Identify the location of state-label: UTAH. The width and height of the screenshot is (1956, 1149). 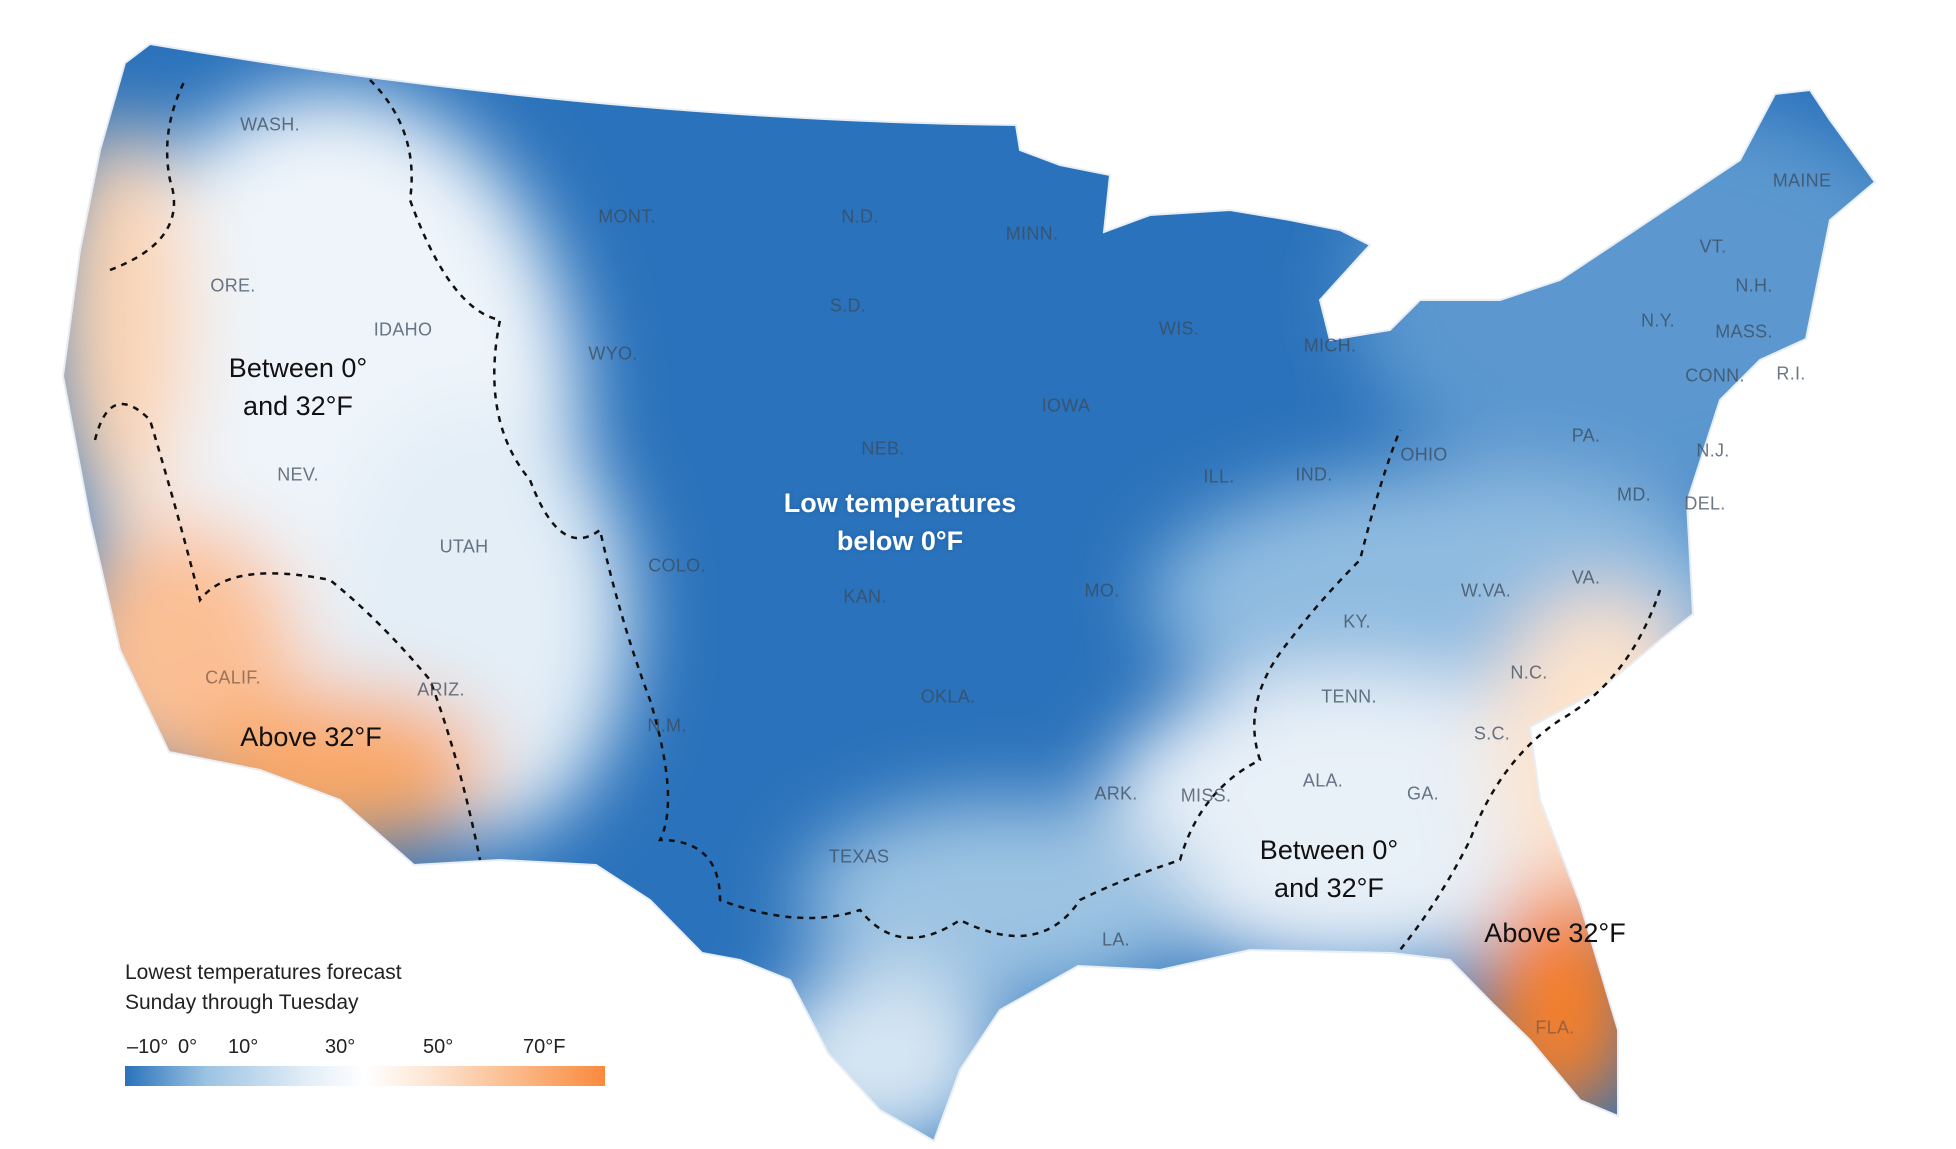
(464, 546).